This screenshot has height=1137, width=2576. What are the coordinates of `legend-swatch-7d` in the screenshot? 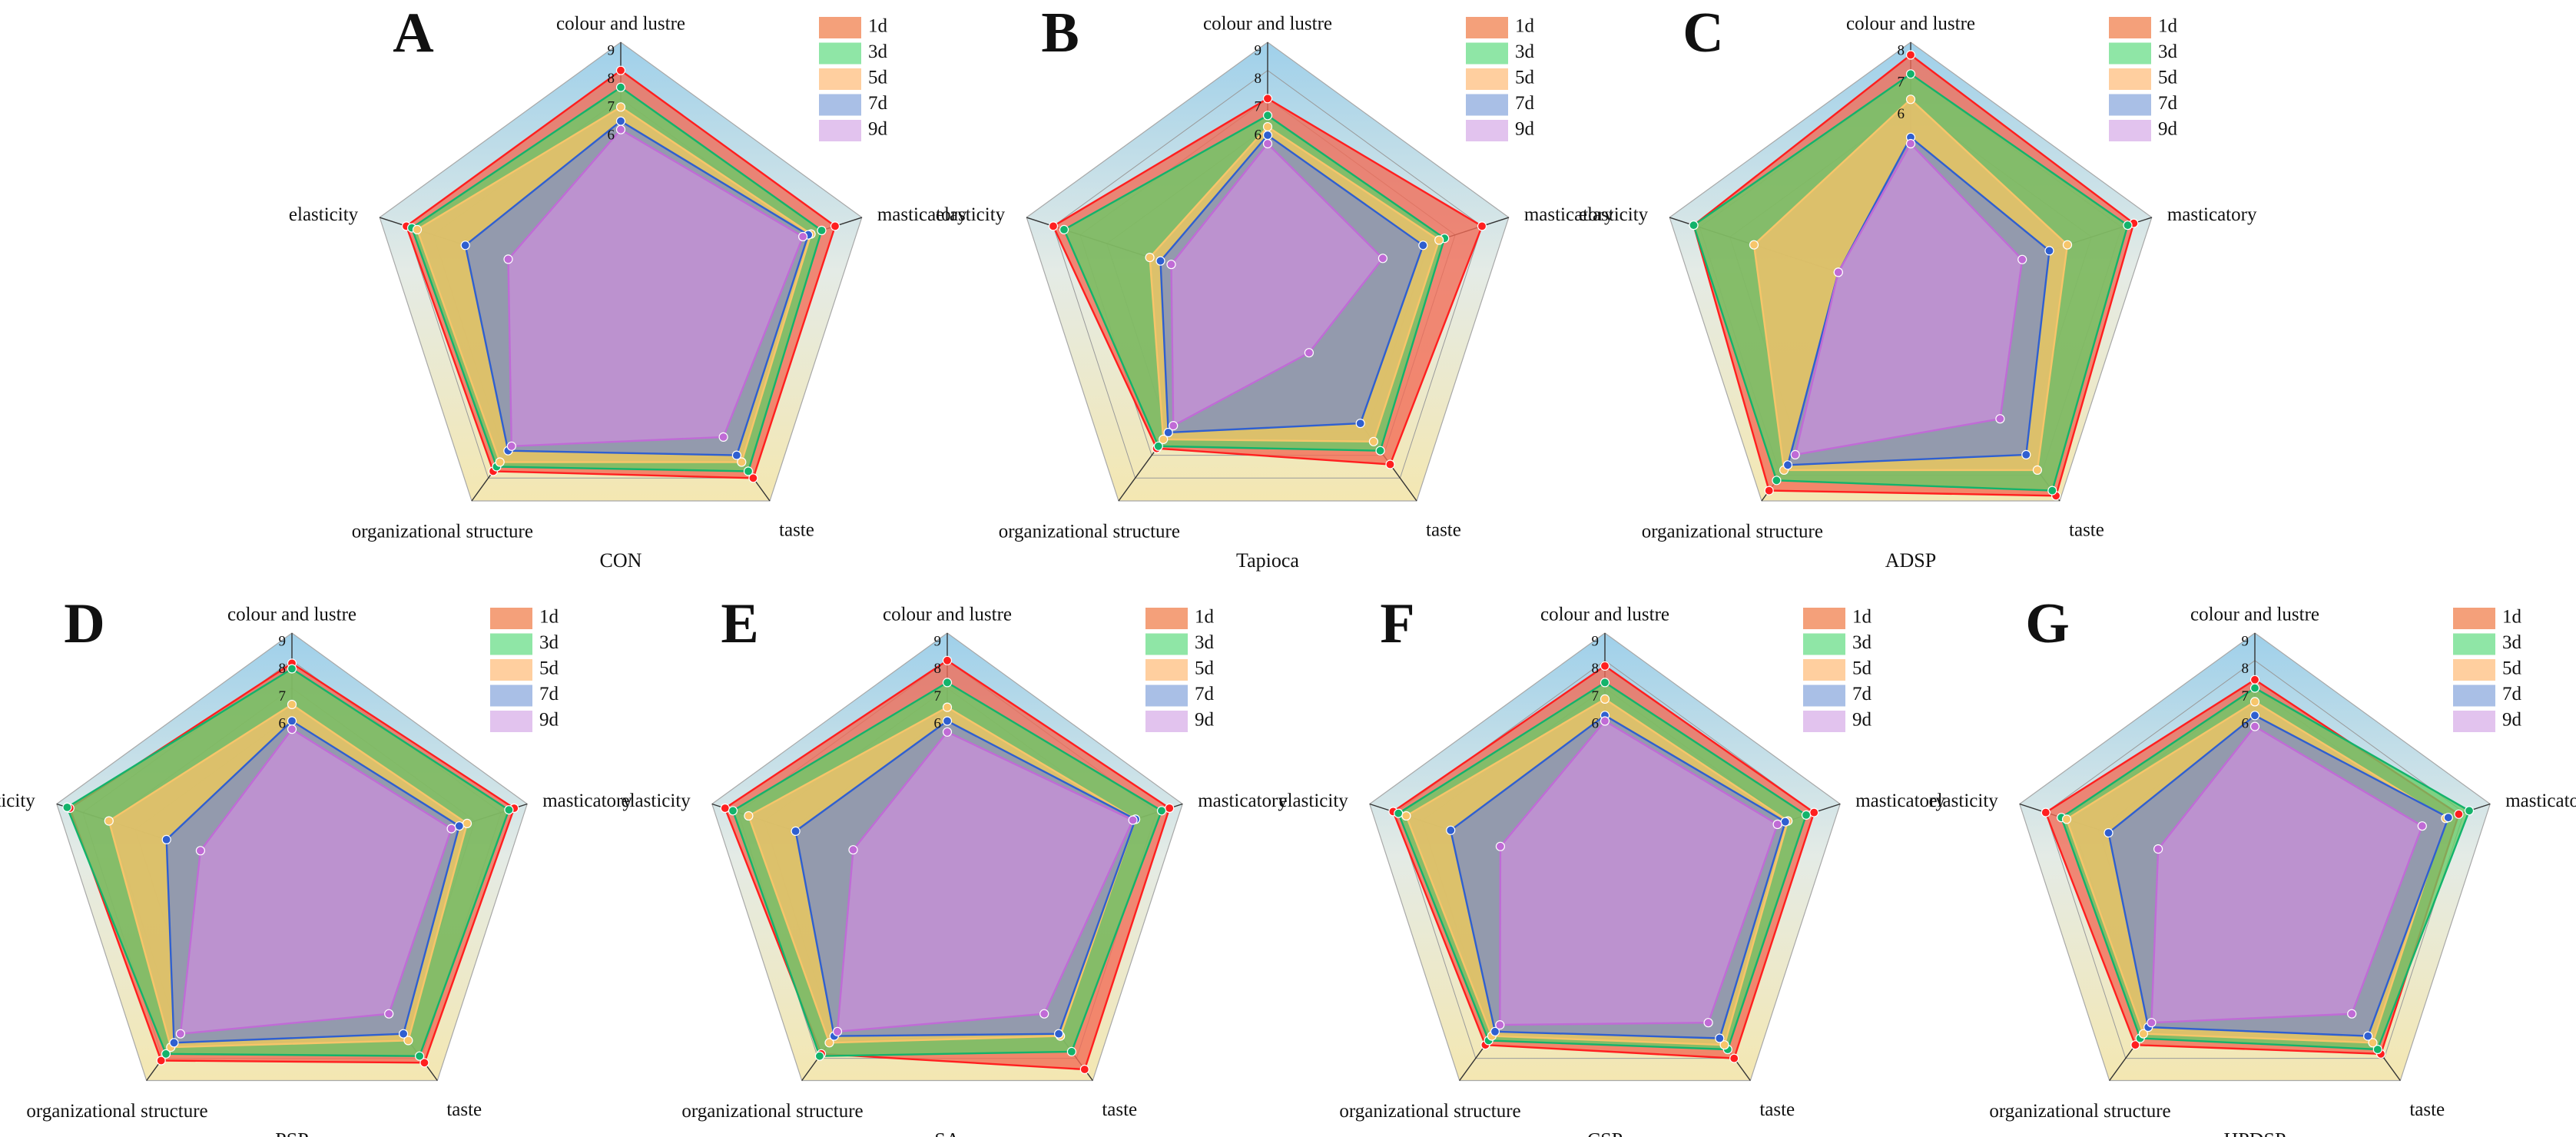 It's located at (2474, 696).